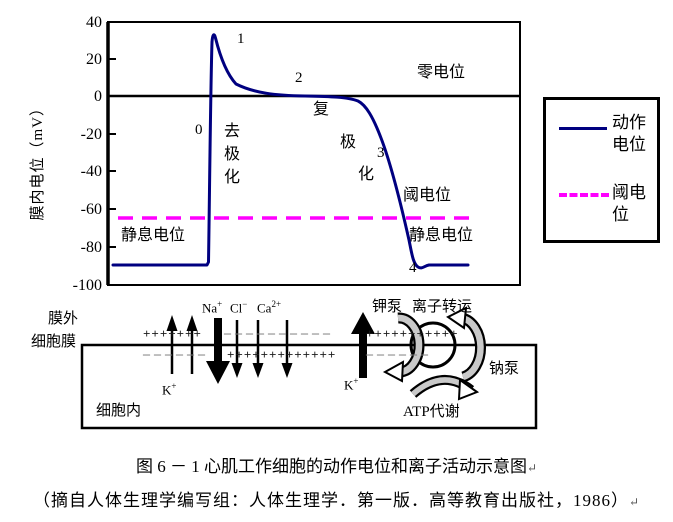 The height and width of the screenshot is (522, 673). I want to click on cl-ca-influx-arrows-icon, so click(262, 349).